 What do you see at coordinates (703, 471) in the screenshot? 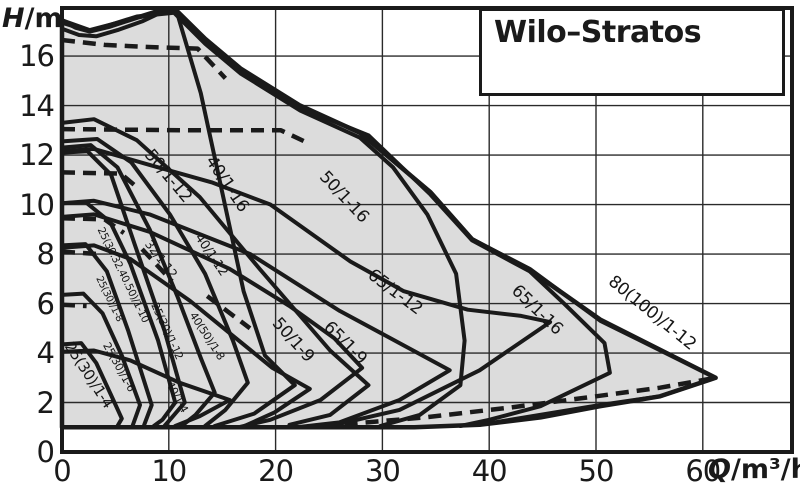
I see `x-tick-60: 60` at bounding box center [703, 471].